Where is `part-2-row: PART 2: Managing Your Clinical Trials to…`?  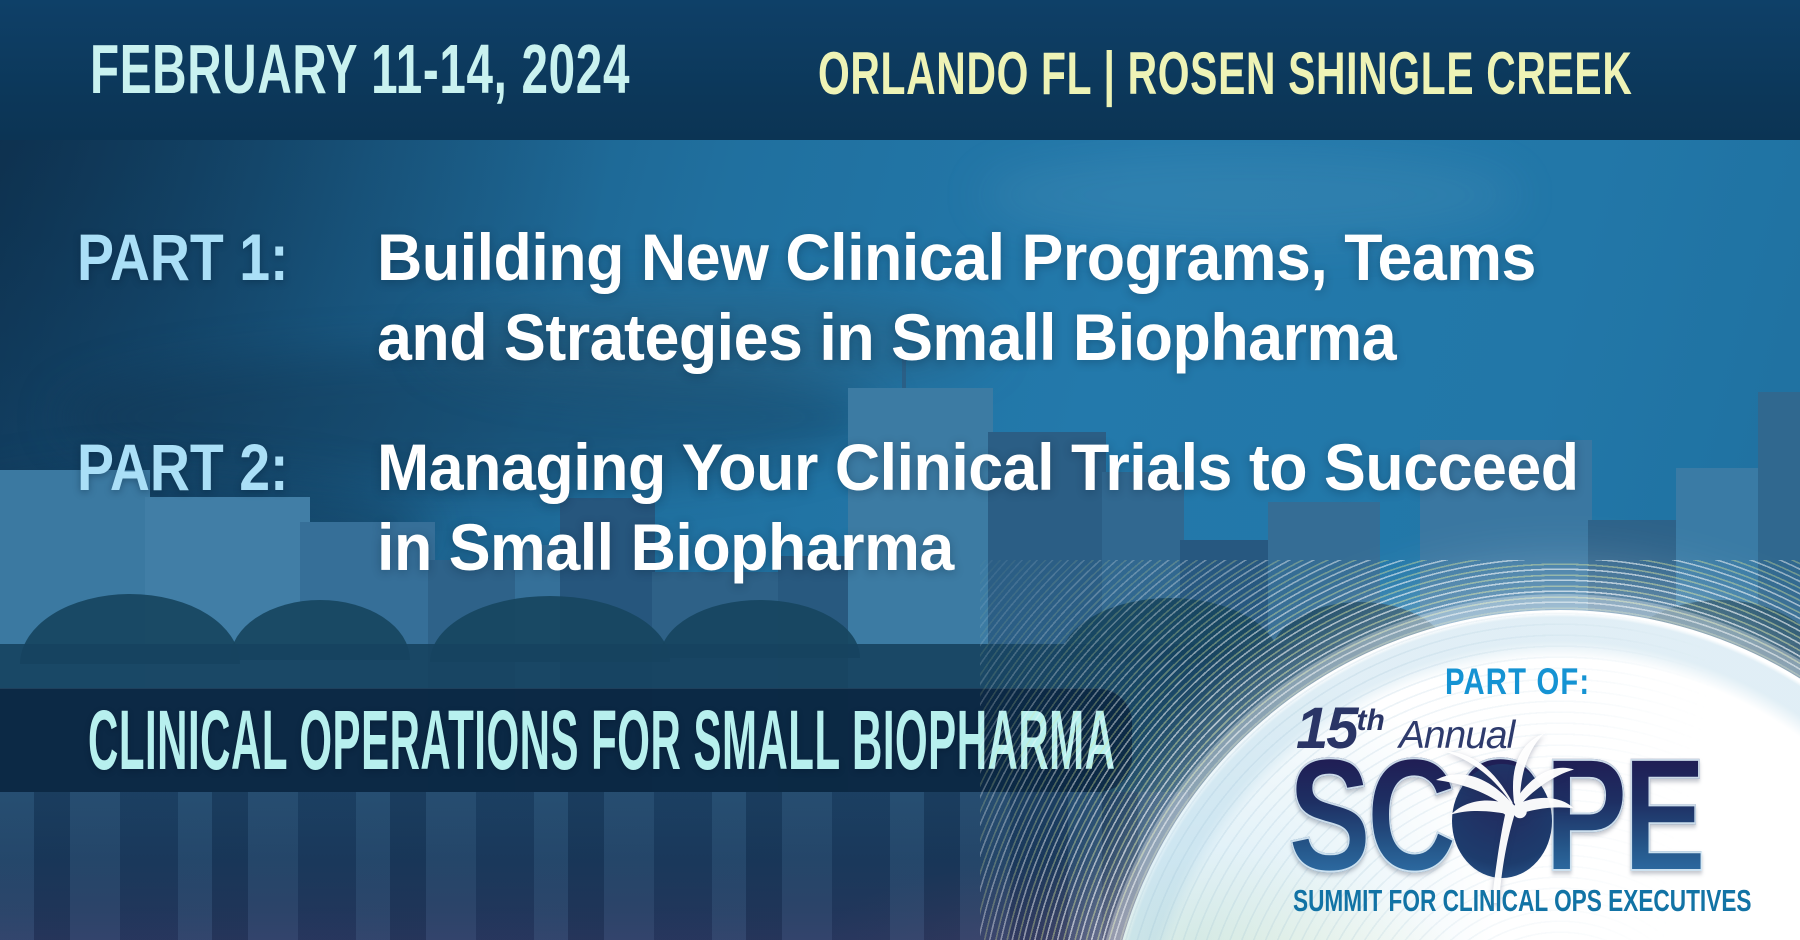 part-2-row: PART 2: Managing Your Clinical Trials to… is located at coordinates (859, 507).